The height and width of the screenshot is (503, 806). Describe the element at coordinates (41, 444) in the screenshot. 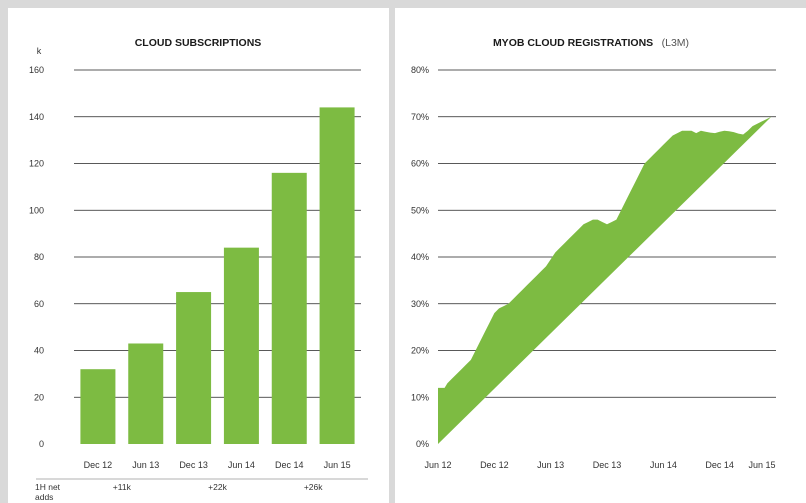

I see `y-tick-label: 0` at that location.